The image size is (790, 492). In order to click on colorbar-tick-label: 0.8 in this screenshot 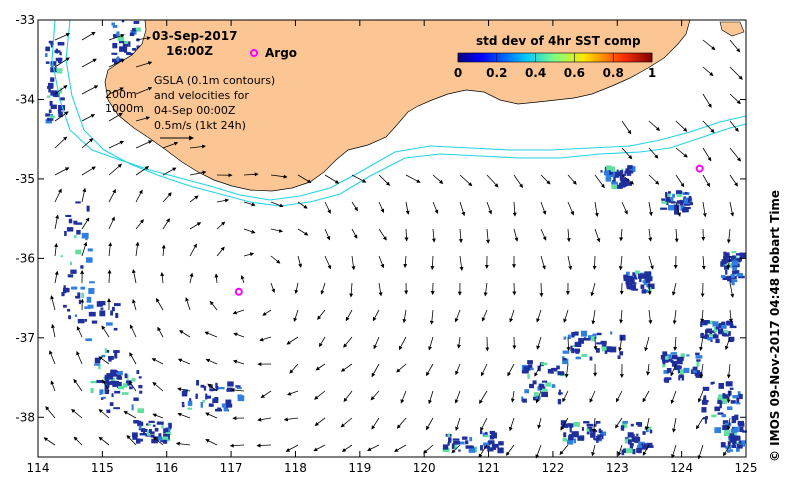, I will do `click(613, 73)`.